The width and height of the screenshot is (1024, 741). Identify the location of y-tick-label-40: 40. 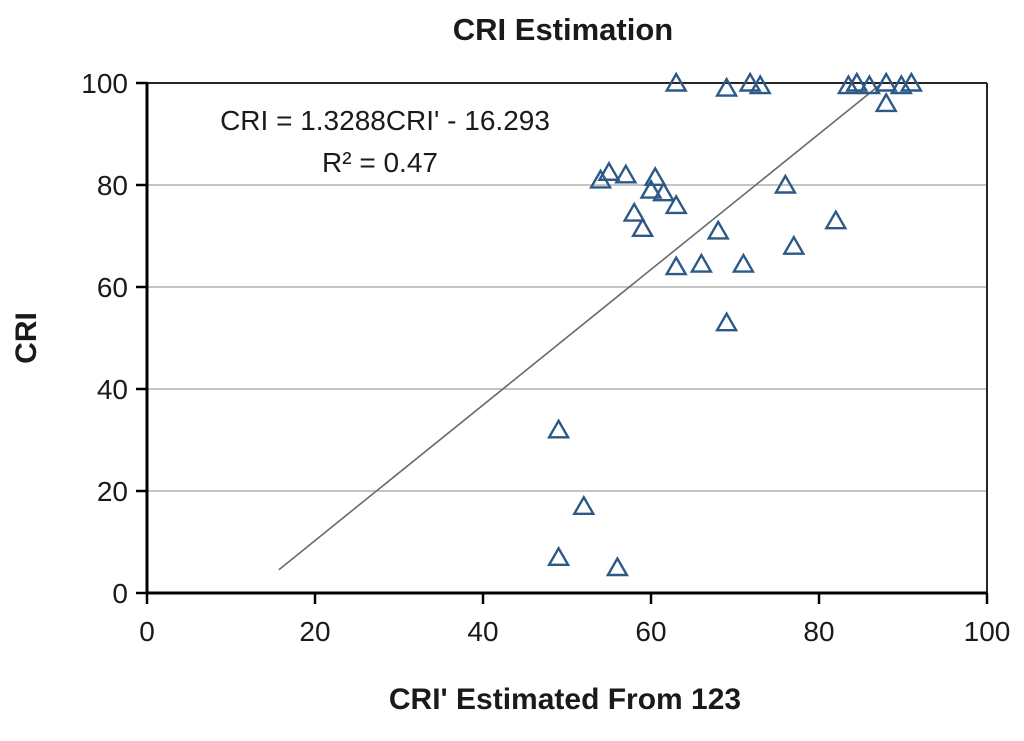
(112, 389).